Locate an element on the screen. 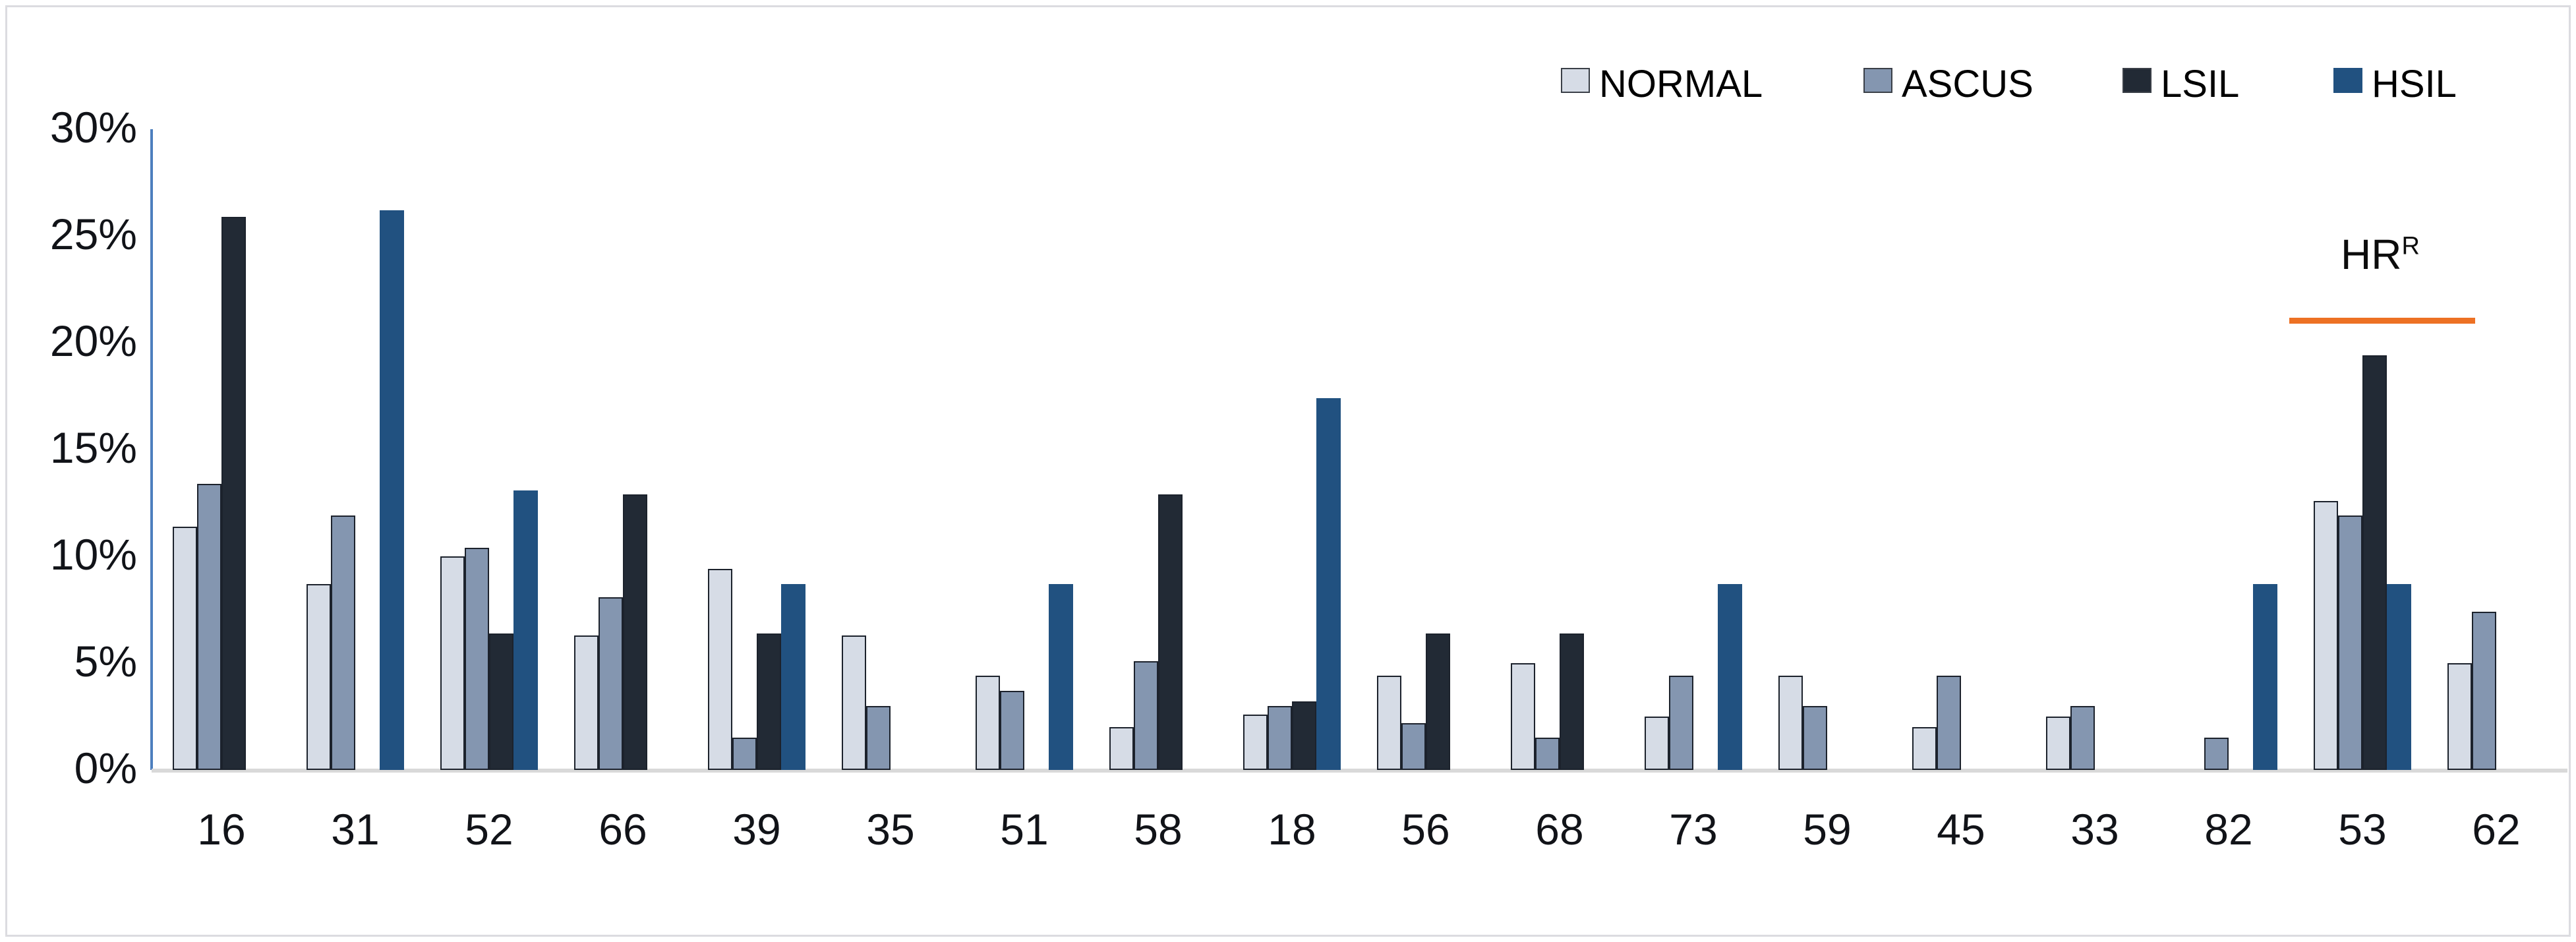 The image size is (2576, 942). x-category-label: 68 is located at coordinates (1559, 829).